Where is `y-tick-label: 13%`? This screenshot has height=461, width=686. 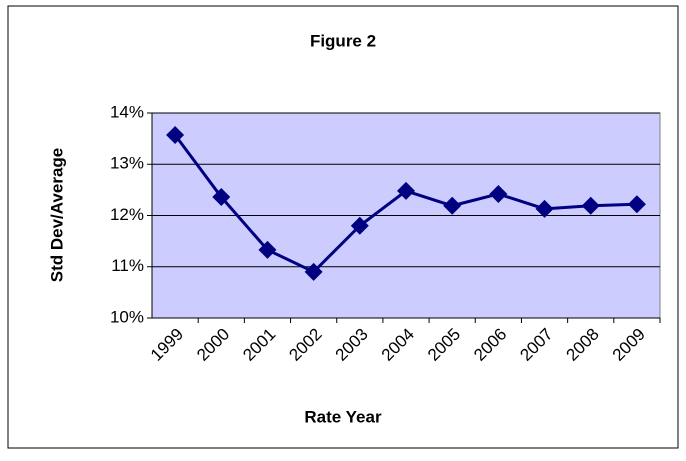 y-tick-label: 13% is located at coordinates (127, 163).